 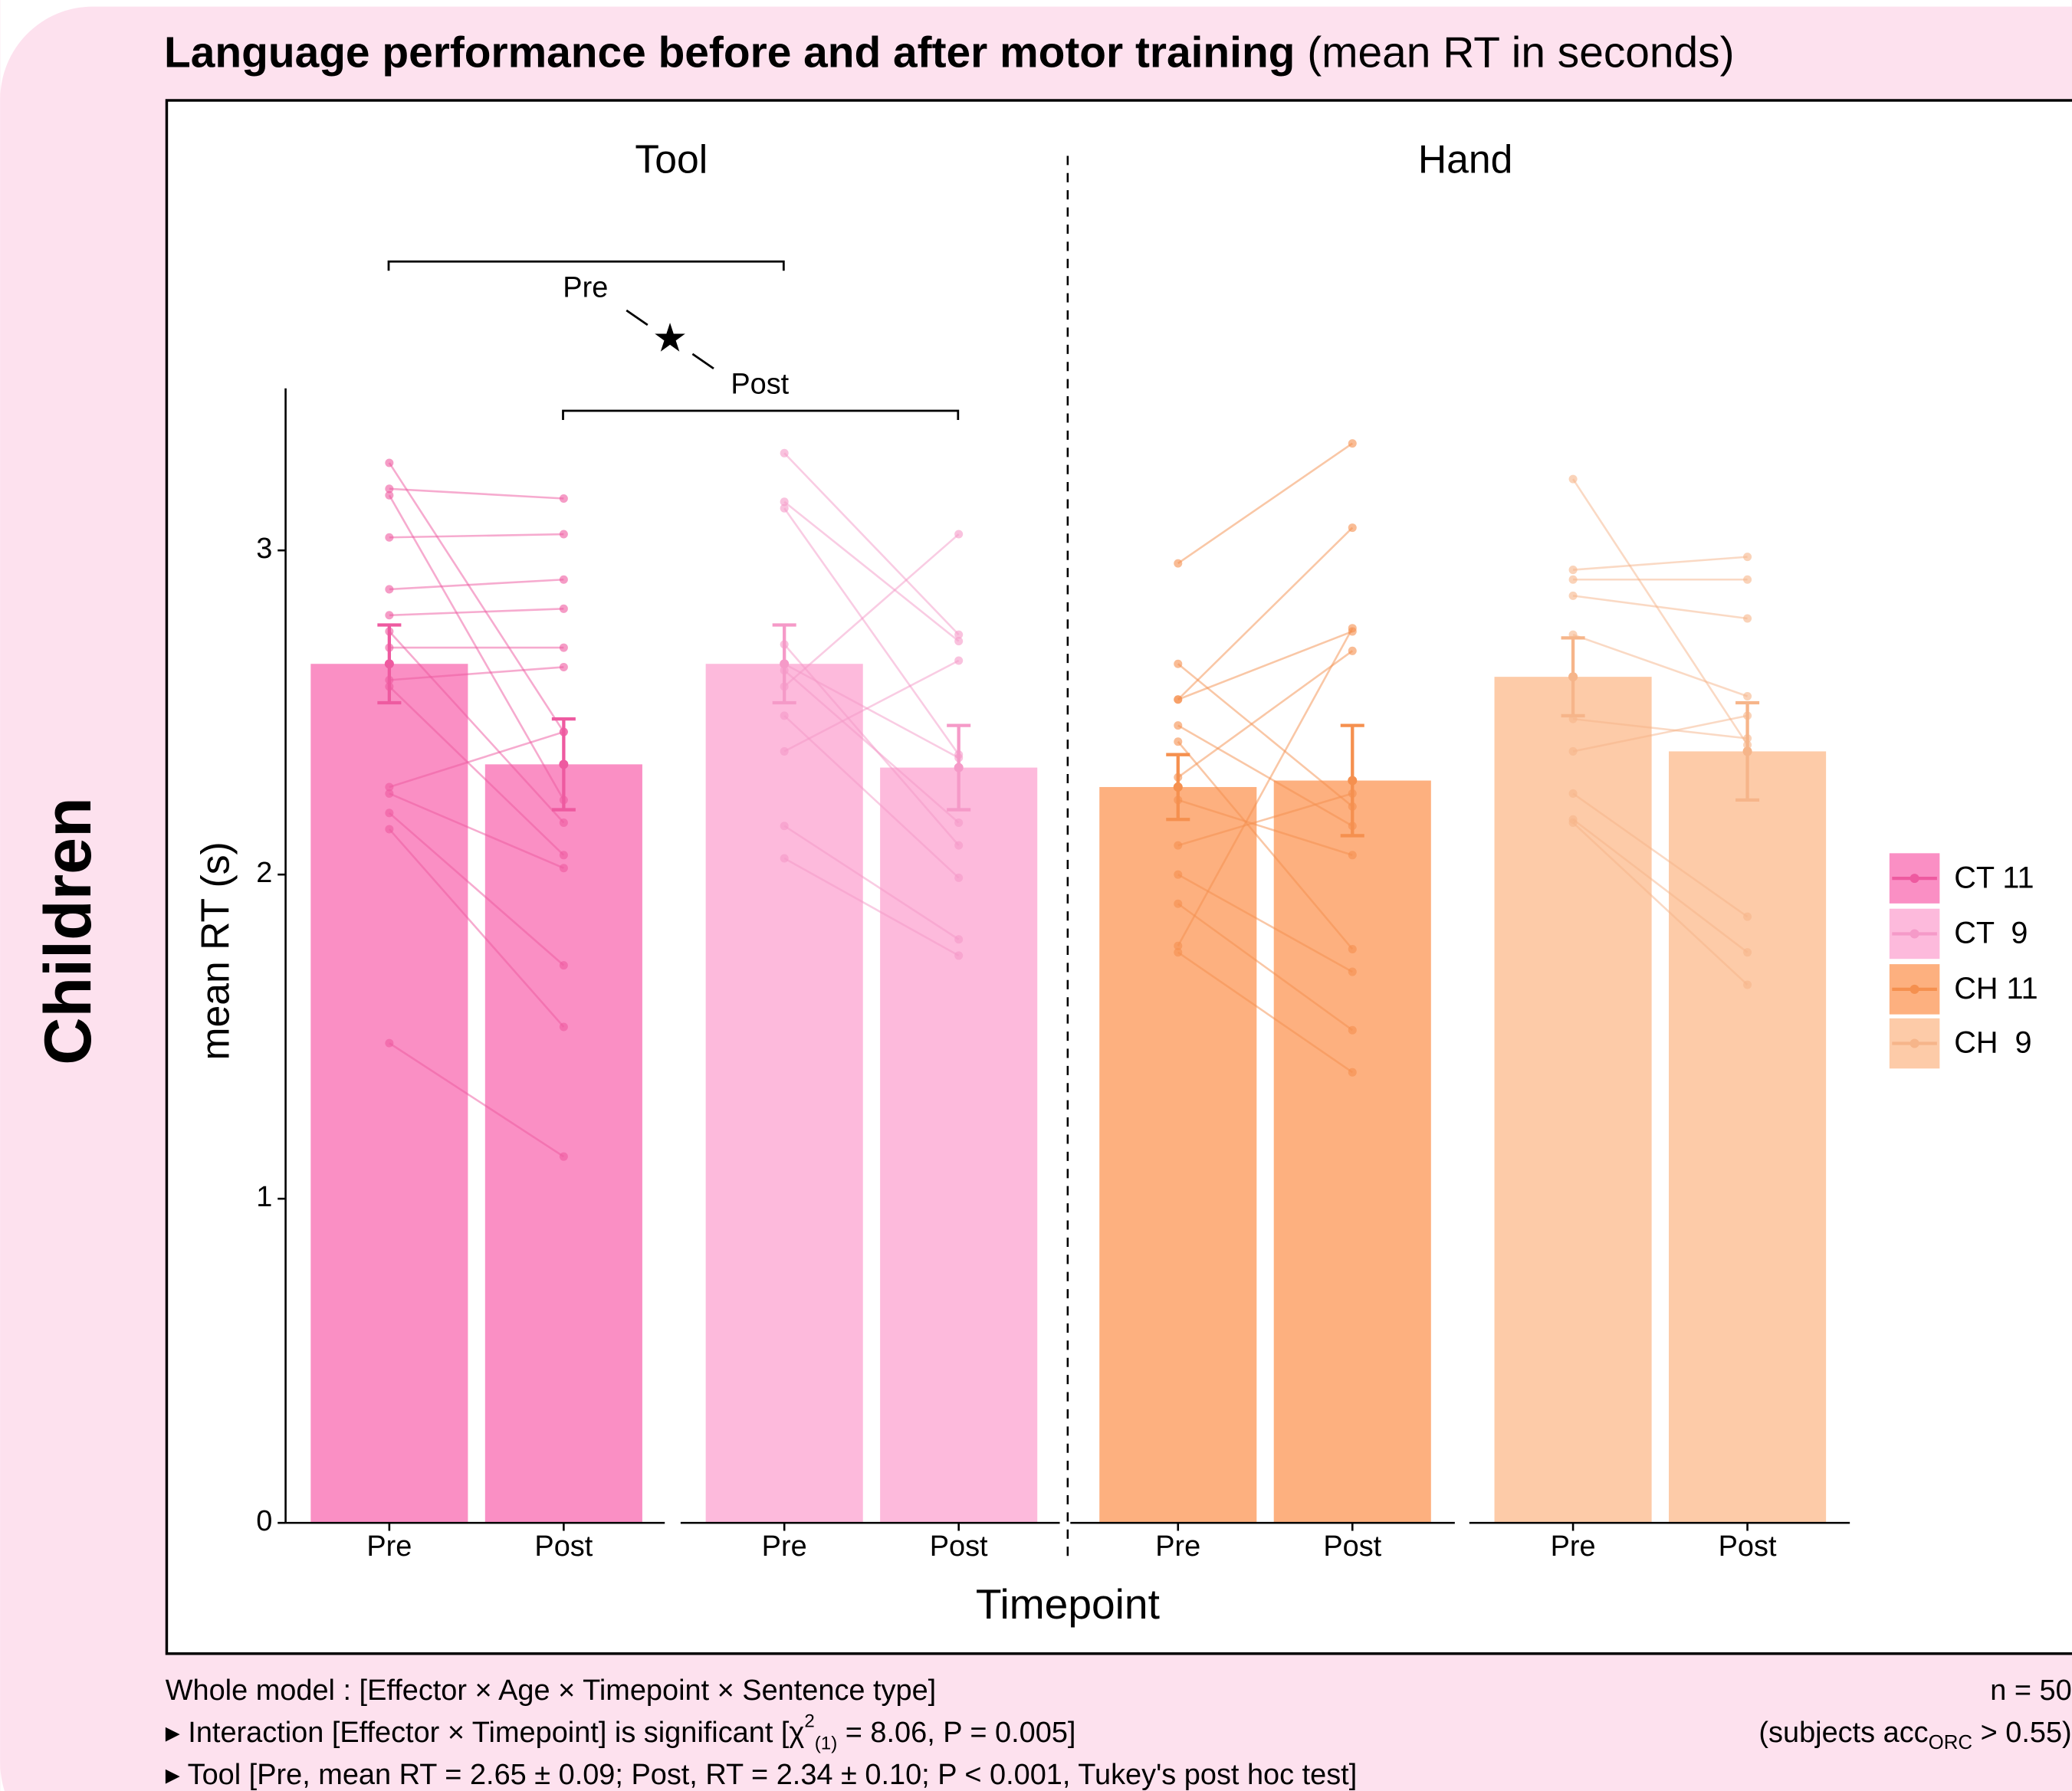 What do you see at coordinates (264, 1197) in the screenshot?
I see `y-tick-label: 1` at bounding box center [264, 1197].